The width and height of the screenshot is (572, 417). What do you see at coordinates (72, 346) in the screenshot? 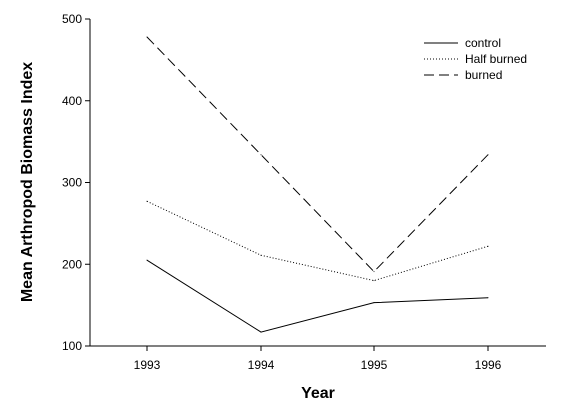
I see `y-tick-label: 100` at bounding box center [72, 346].